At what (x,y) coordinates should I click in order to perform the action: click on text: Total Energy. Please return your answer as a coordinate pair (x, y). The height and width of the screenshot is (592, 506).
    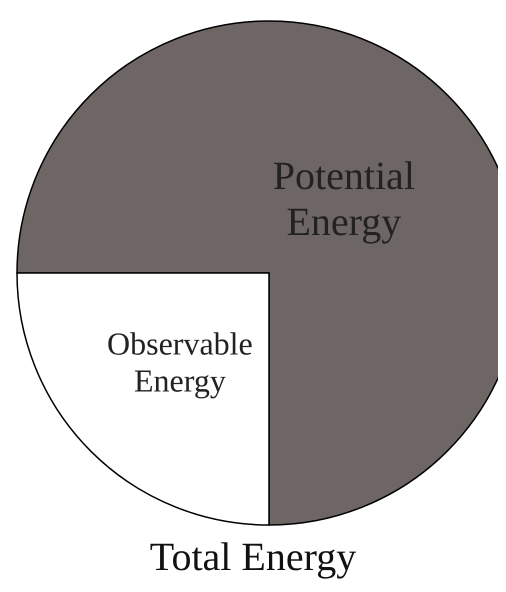
    Looking at the image, I should click on (253, 556).